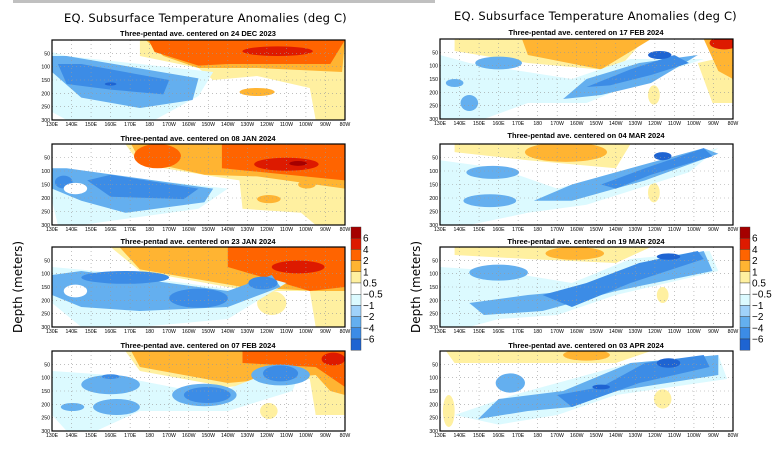 This screenshot has width=774, height=471. I want to click on colorbar-label: −4, so click(758, 328).